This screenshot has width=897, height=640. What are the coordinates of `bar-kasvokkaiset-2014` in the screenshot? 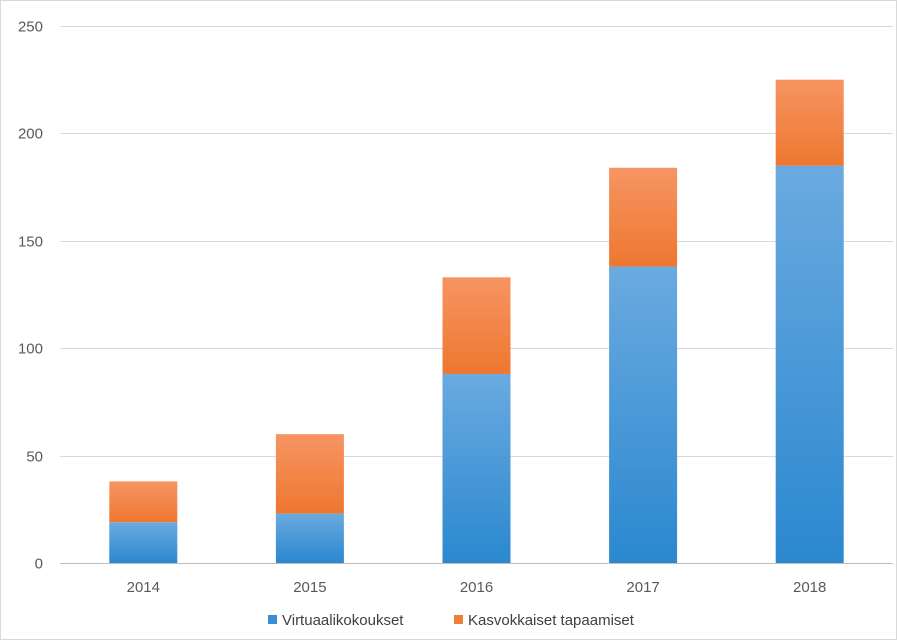 It's located at (143, 502).